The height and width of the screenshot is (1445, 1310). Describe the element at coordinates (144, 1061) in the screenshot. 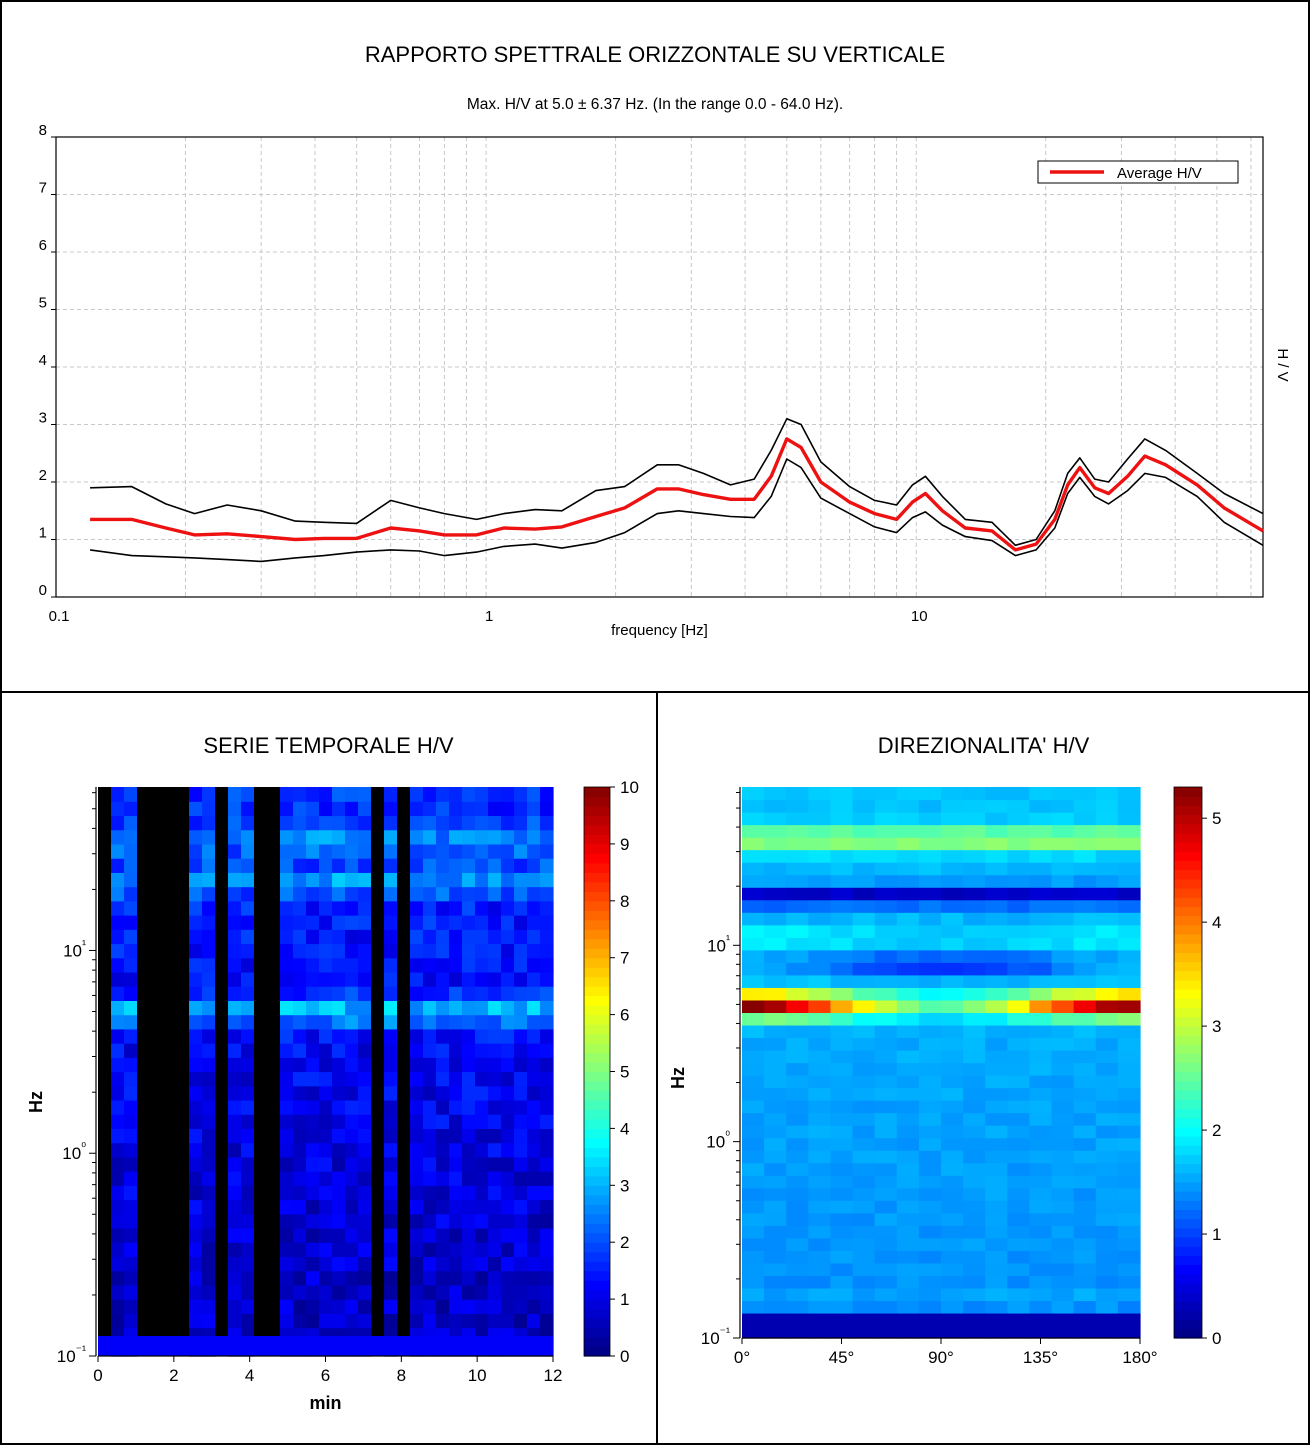

I see `masked-window` at that location.